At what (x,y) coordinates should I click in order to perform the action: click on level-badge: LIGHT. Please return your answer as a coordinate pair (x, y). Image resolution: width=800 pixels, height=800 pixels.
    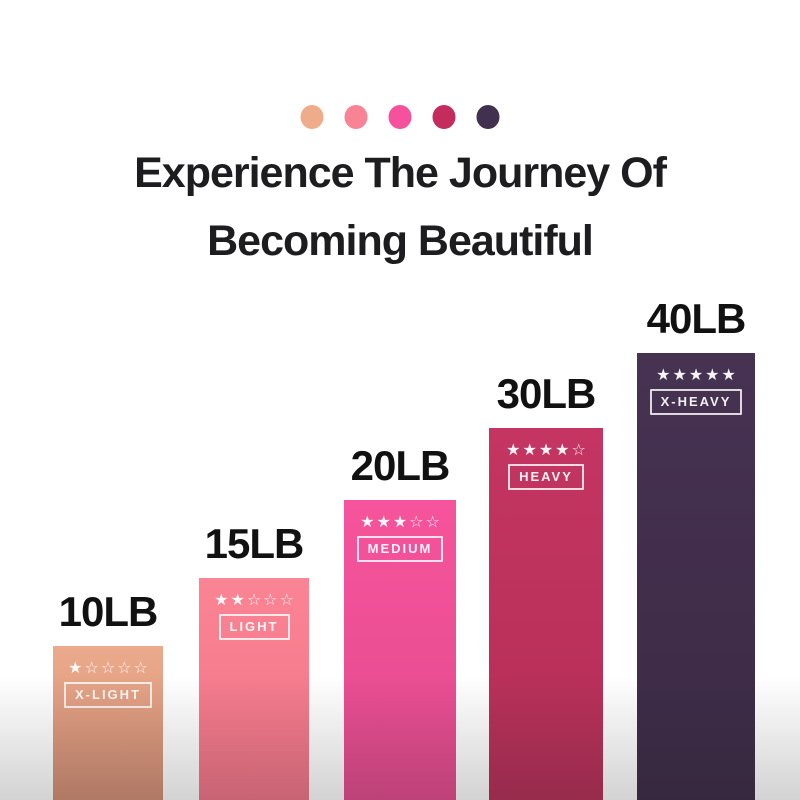
    Looking at the image, I should click on (254, 627).